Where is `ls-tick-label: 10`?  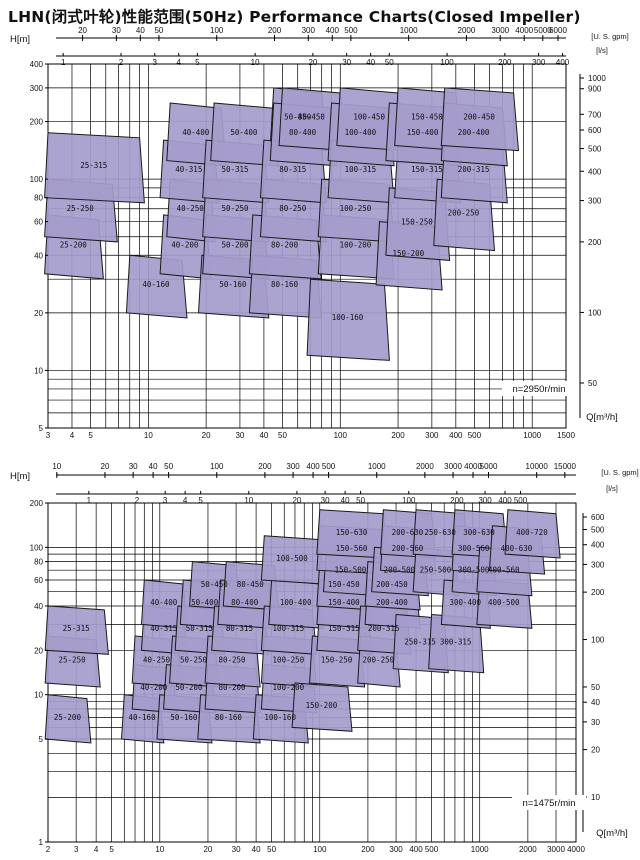
ls-tick-label: 10 is located at coordinates (255, 62).